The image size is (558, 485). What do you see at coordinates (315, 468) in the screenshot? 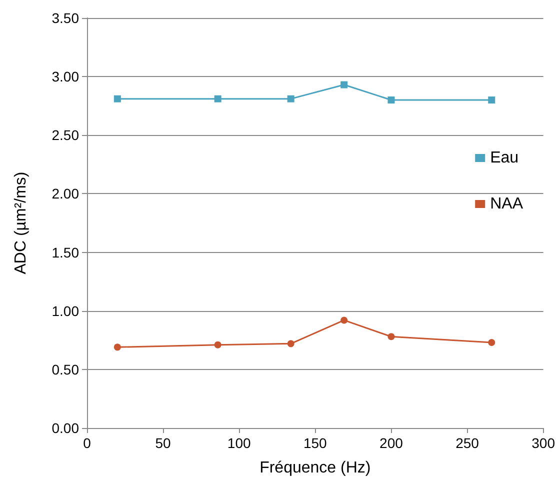
I see `x-axis-title: Fréquence (Hz)` at bounding box center [315, 468].